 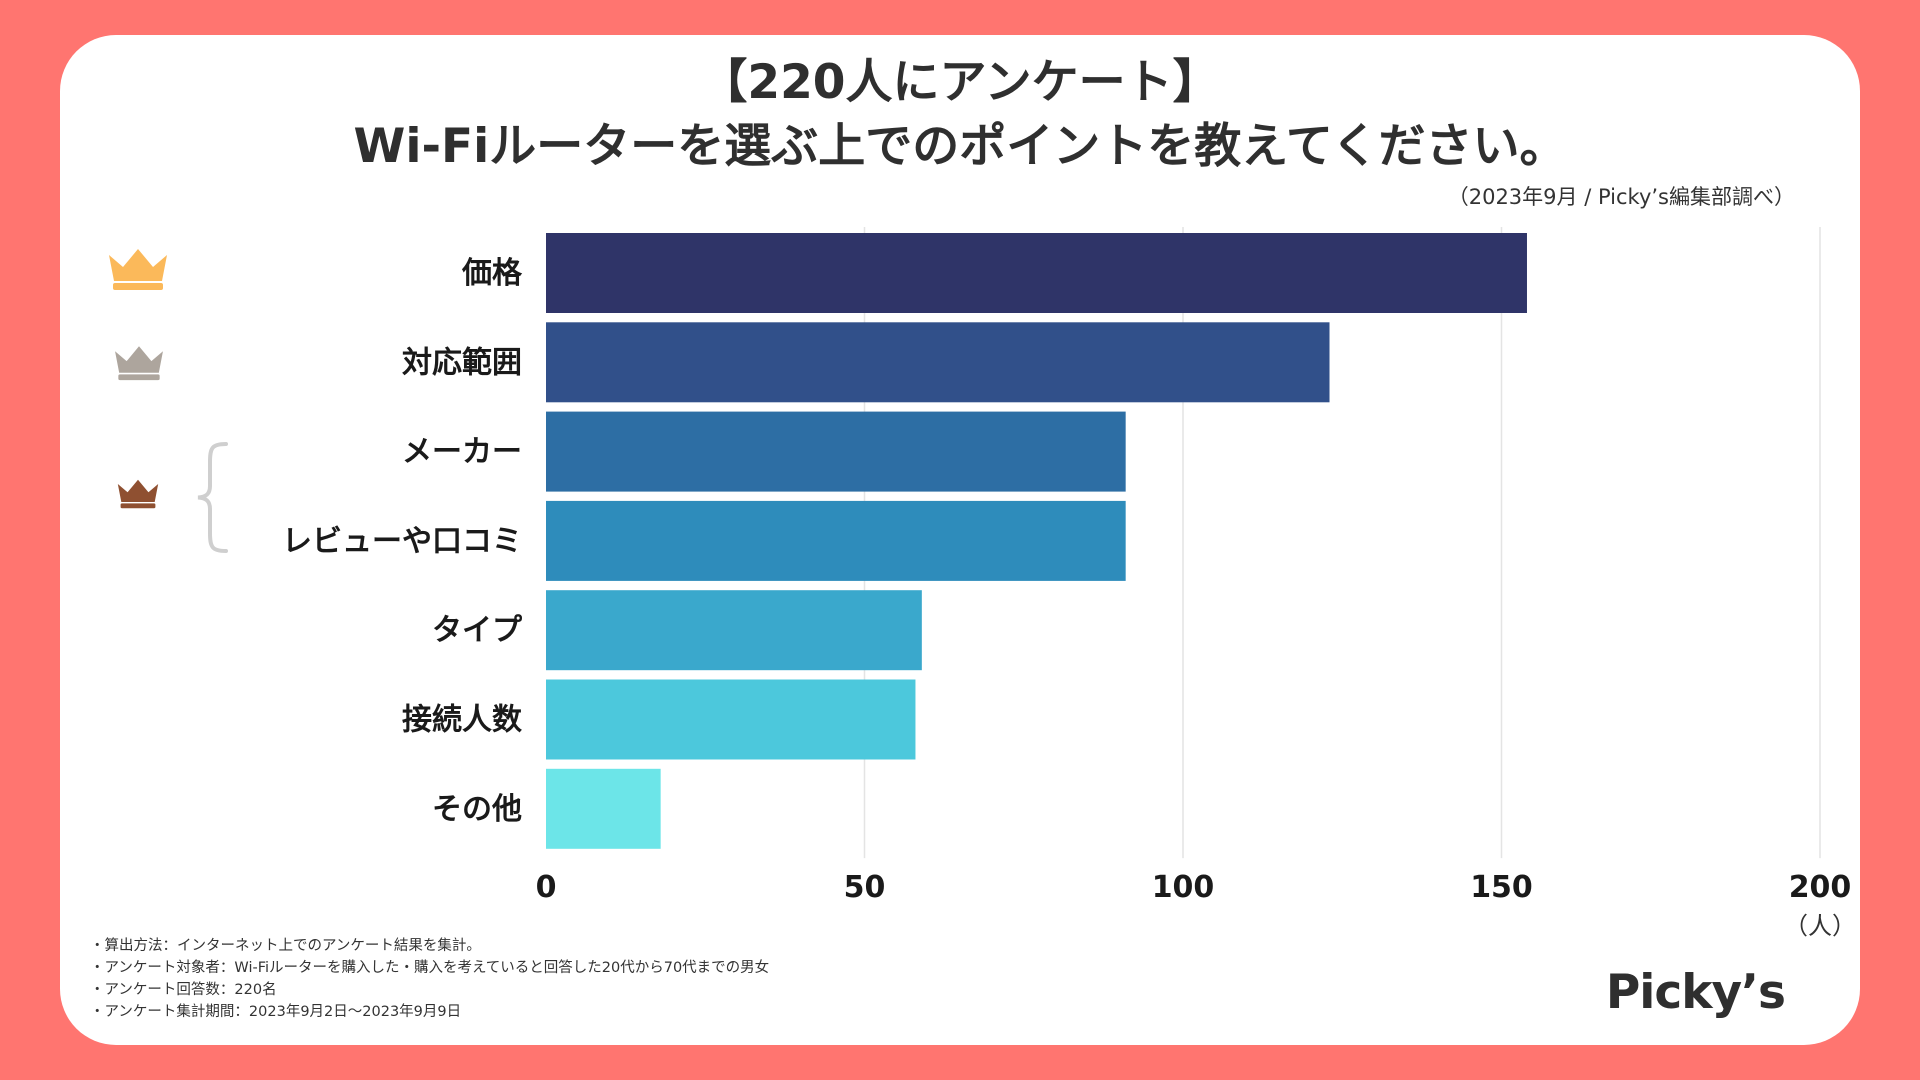 I want to click on category-label: メーカー, so click(x=462, y=452).